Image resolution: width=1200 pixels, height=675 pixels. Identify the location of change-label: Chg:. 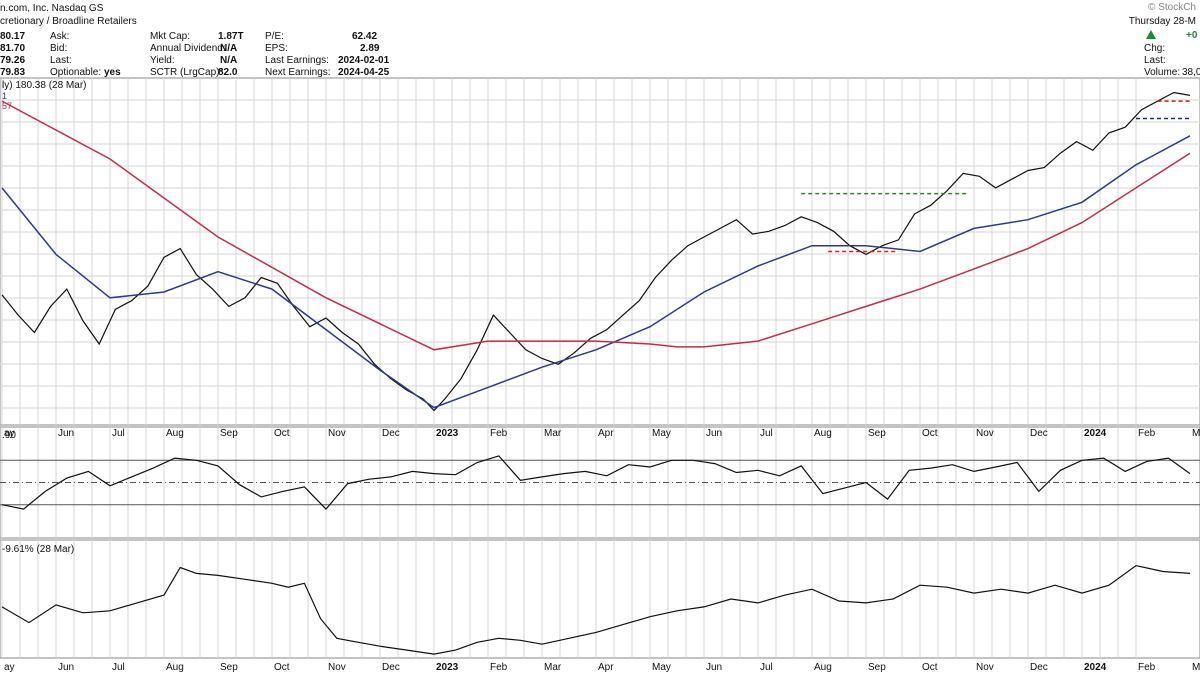
(1155, 48).